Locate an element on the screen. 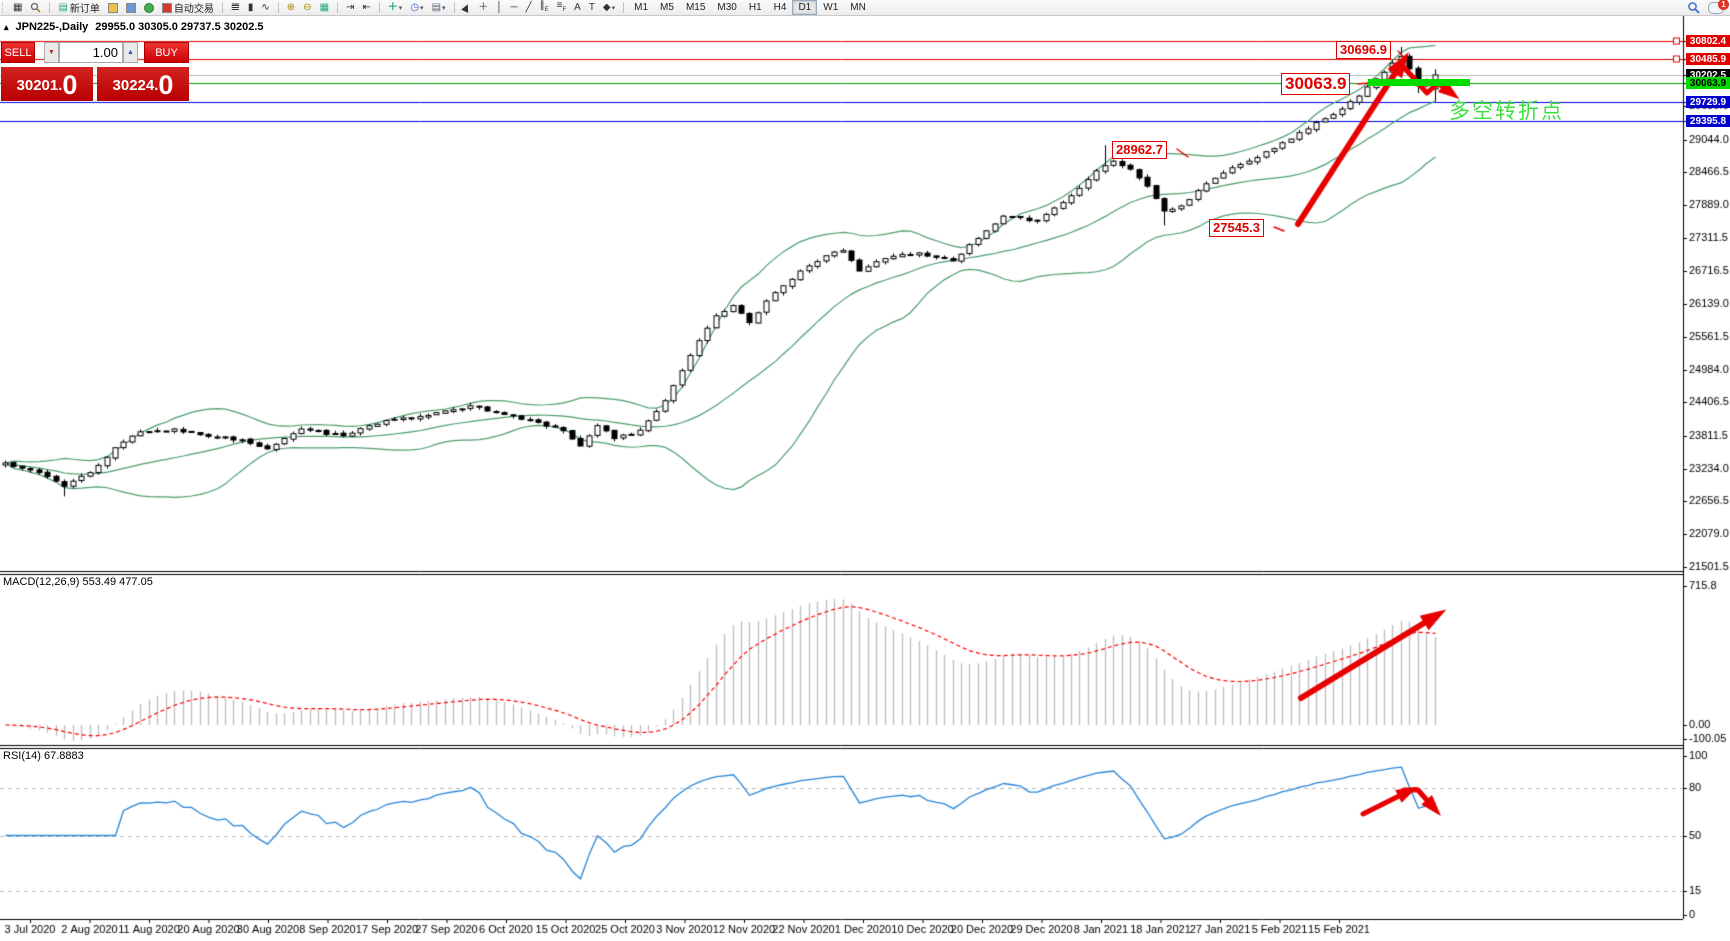 The width and height of the screenshot is (1730, 941). sell-price-pips: 0 is located at coordinates (70, 85).